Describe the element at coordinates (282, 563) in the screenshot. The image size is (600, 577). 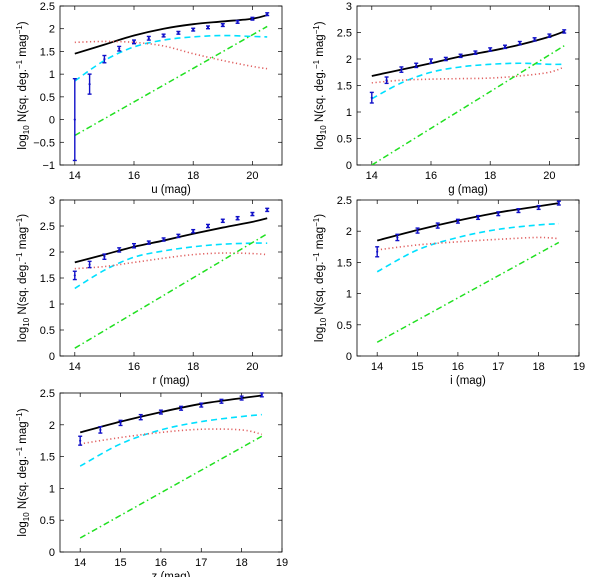
I see `x-tick-label: 19` at that location.